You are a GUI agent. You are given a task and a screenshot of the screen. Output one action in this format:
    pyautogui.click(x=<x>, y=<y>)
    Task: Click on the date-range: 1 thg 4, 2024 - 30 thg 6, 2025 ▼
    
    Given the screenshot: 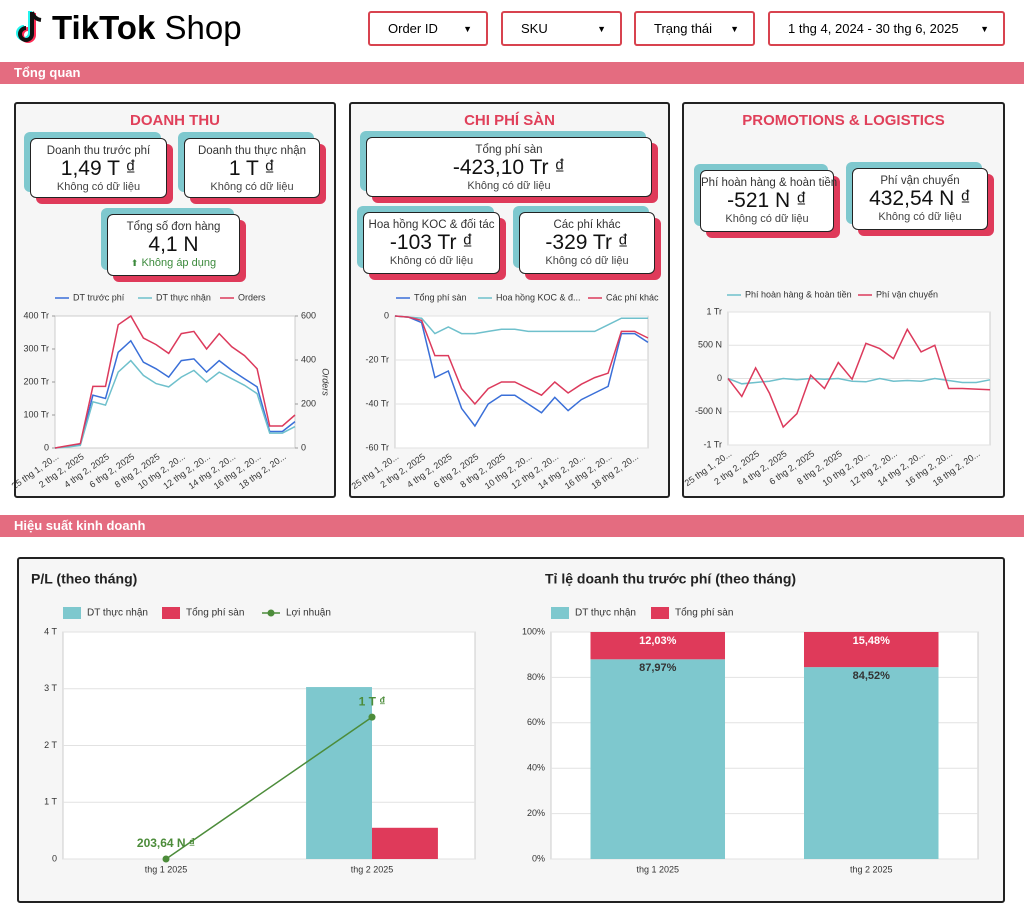 What is the action you would take?
    pyautogui.click(x=886, y=28)
    